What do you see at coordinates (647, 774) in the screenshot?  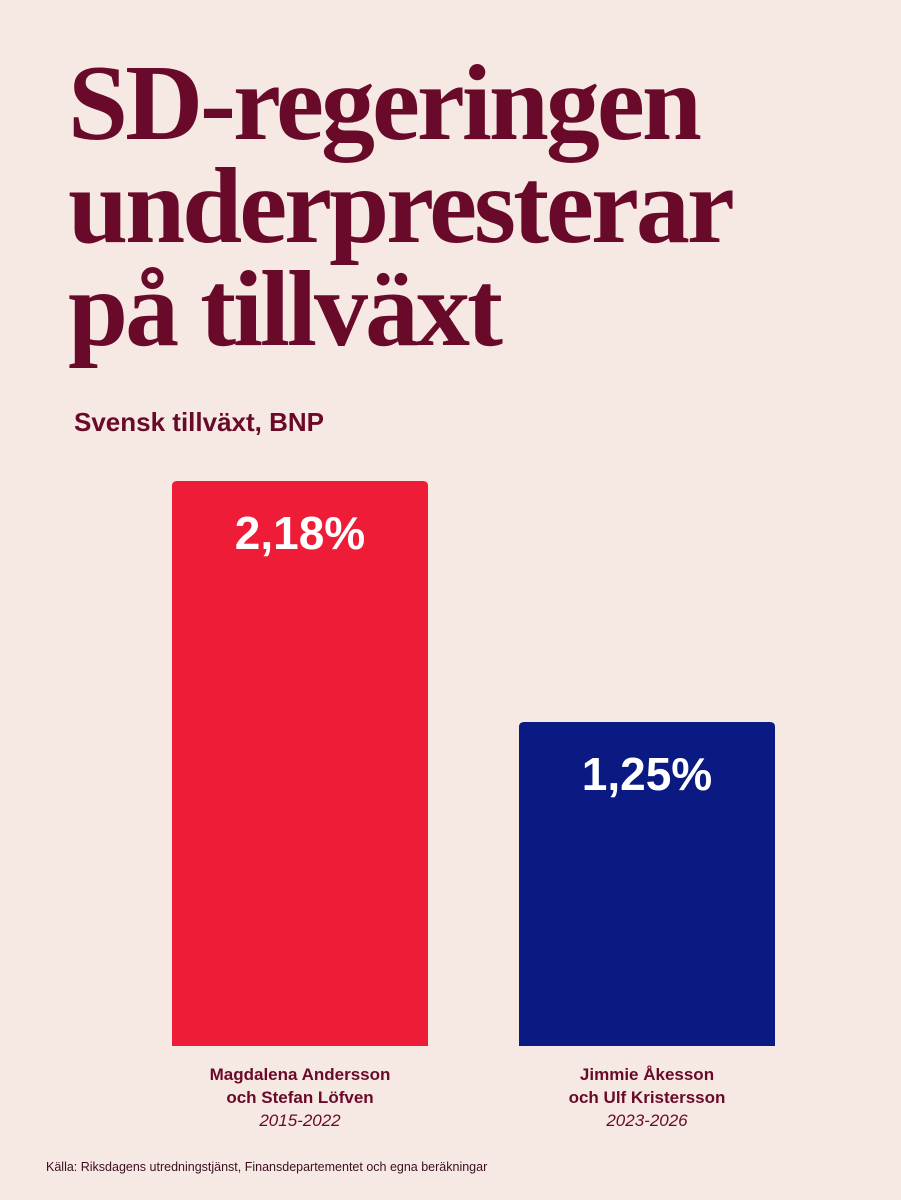 I see `bar-value-label-2: 1,25%` at bounding box center [647, 774].